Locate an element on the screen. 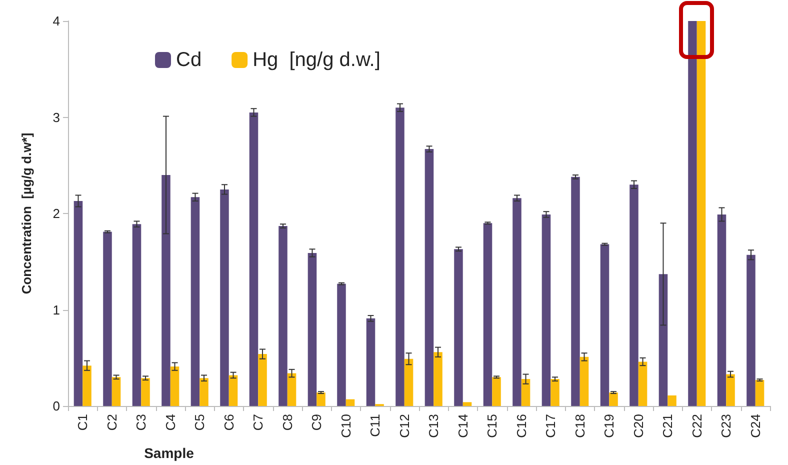  x-tick-label: C7 is located at coordinates (258, 422).